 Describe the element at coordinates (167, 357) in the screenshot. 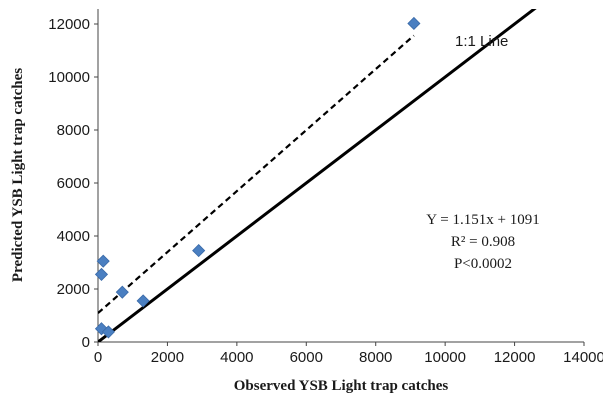

I see `x-tick-label: 2000` at that location.